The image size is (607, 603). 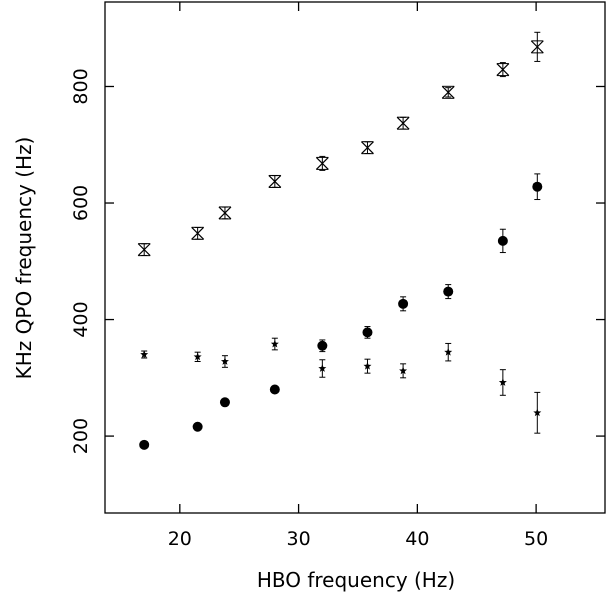 I want to click on y-axis-label: KHz QPO frequency (Hz), so click(x=24, y=258).